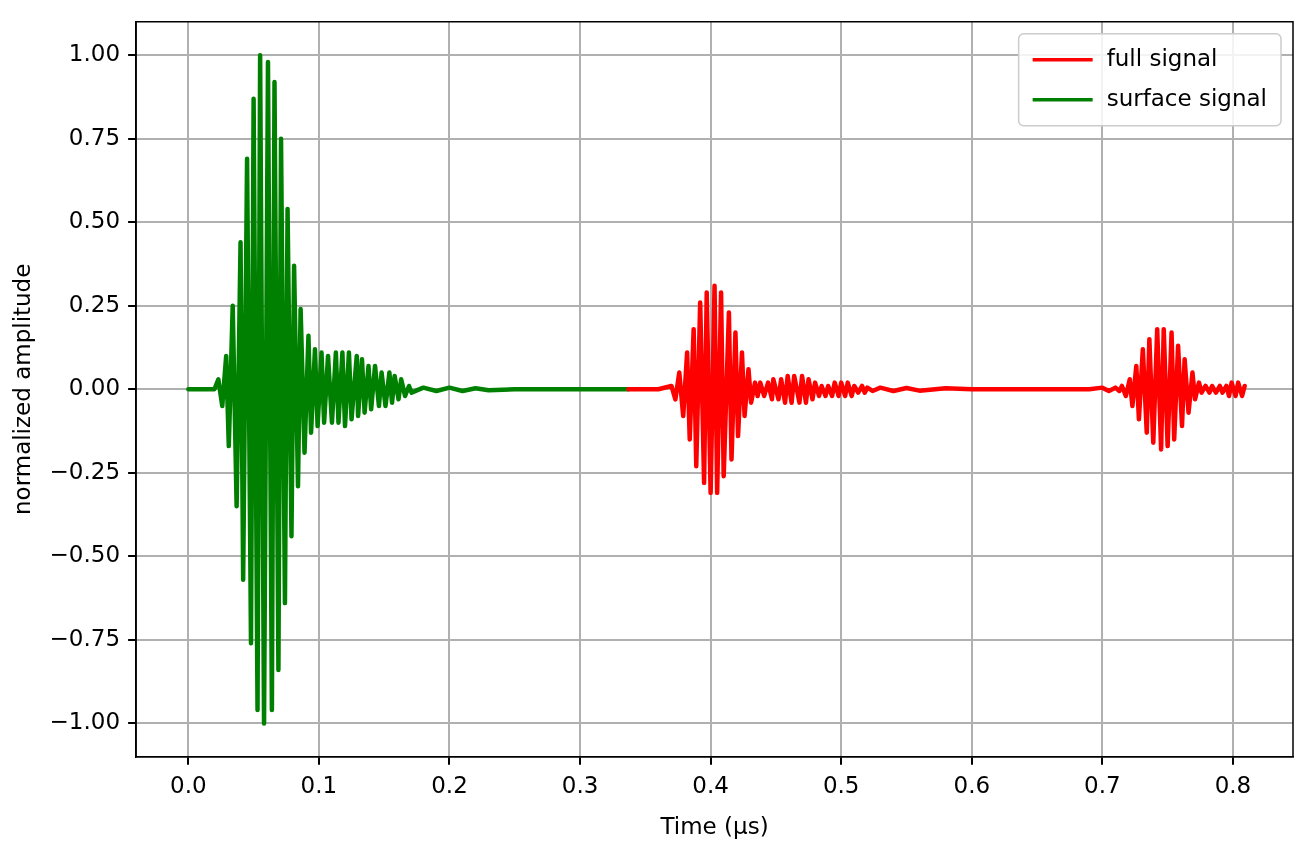 This screenshot has width=1296, height=850. I want to click on x-tick-label: 0.4, so click(710, 784).